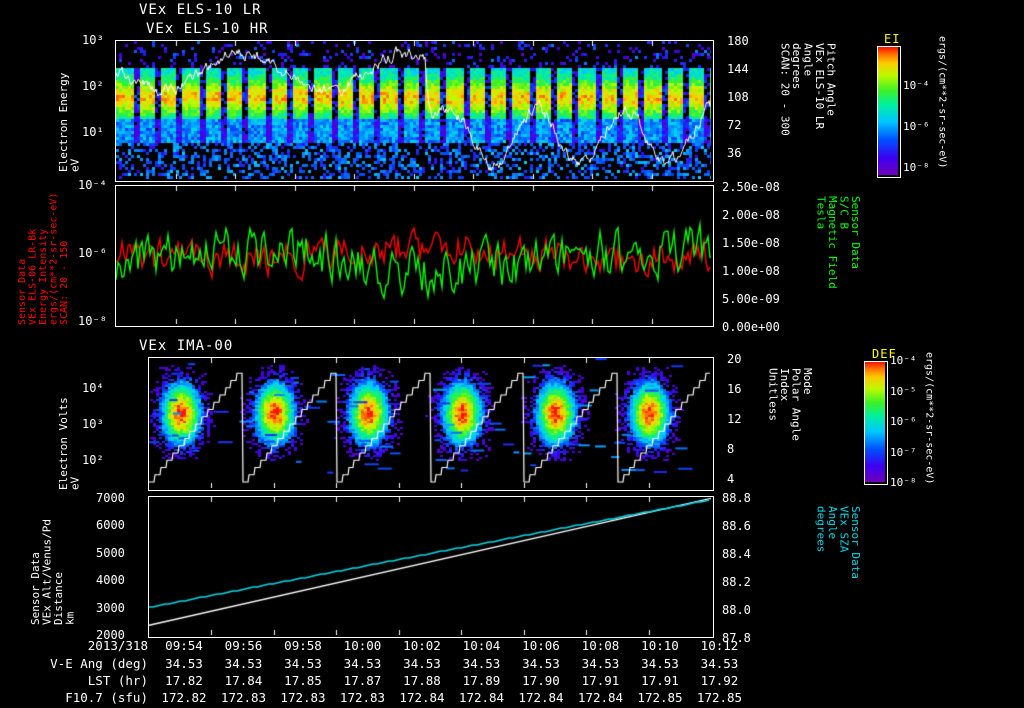 This screenshot has width=1024, height=708. What do you see at coordinates (93, 424) in the screenshot?
I see `panel3-ytick-3: 10³` at bounding box center [93, 424].